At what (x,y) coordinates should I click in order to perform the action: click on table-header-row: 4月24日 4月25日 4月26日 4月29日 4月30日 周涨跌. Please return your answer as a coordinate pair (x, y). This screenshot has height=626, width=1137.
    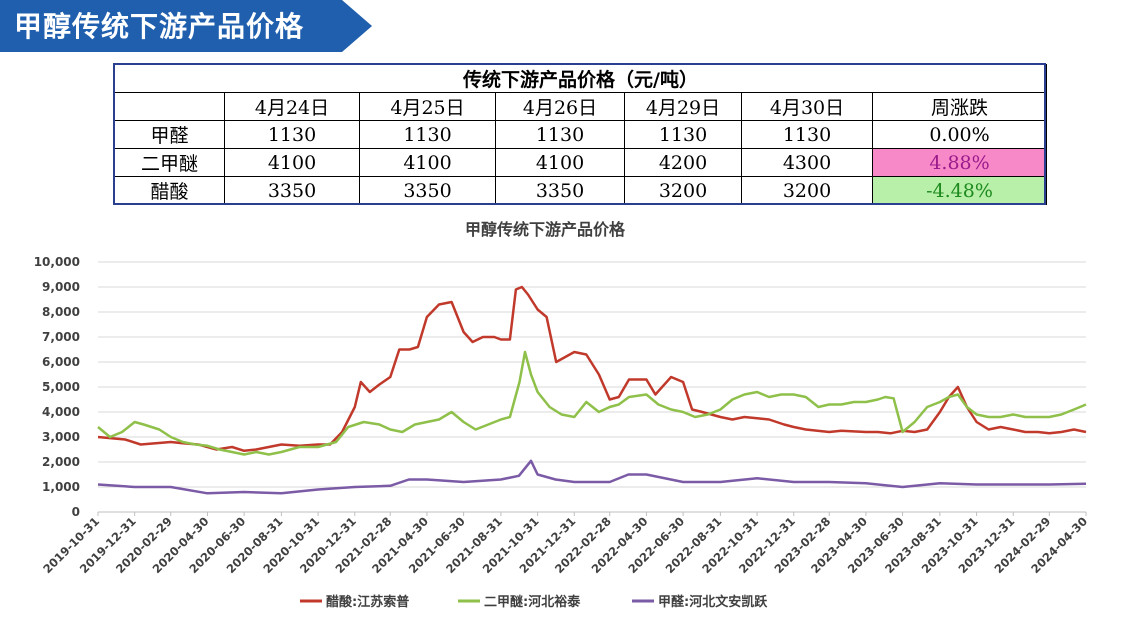
    Looking at the image, I should click on (581, 106).